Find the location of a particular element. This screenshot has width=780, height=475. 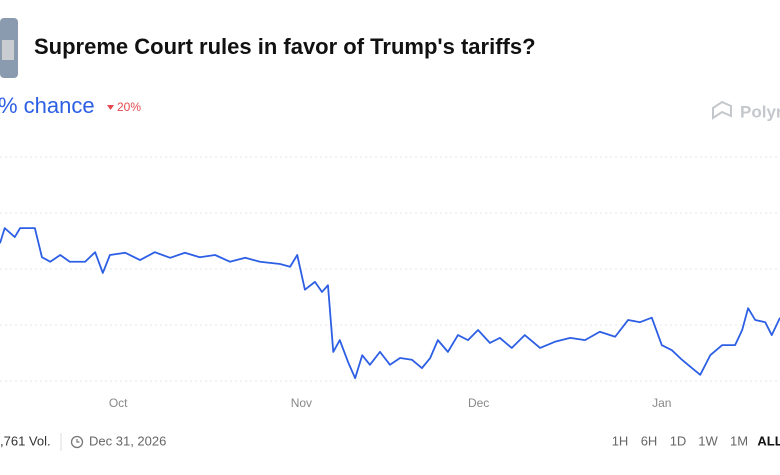

range-button: 6H is located at coordinates (649, 440).